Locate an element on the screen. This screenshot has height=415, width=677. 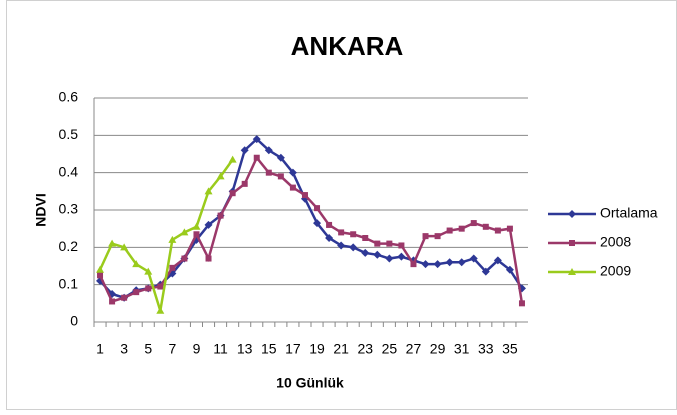
x-tick-label: 25 is located at coordinates (390, 349).